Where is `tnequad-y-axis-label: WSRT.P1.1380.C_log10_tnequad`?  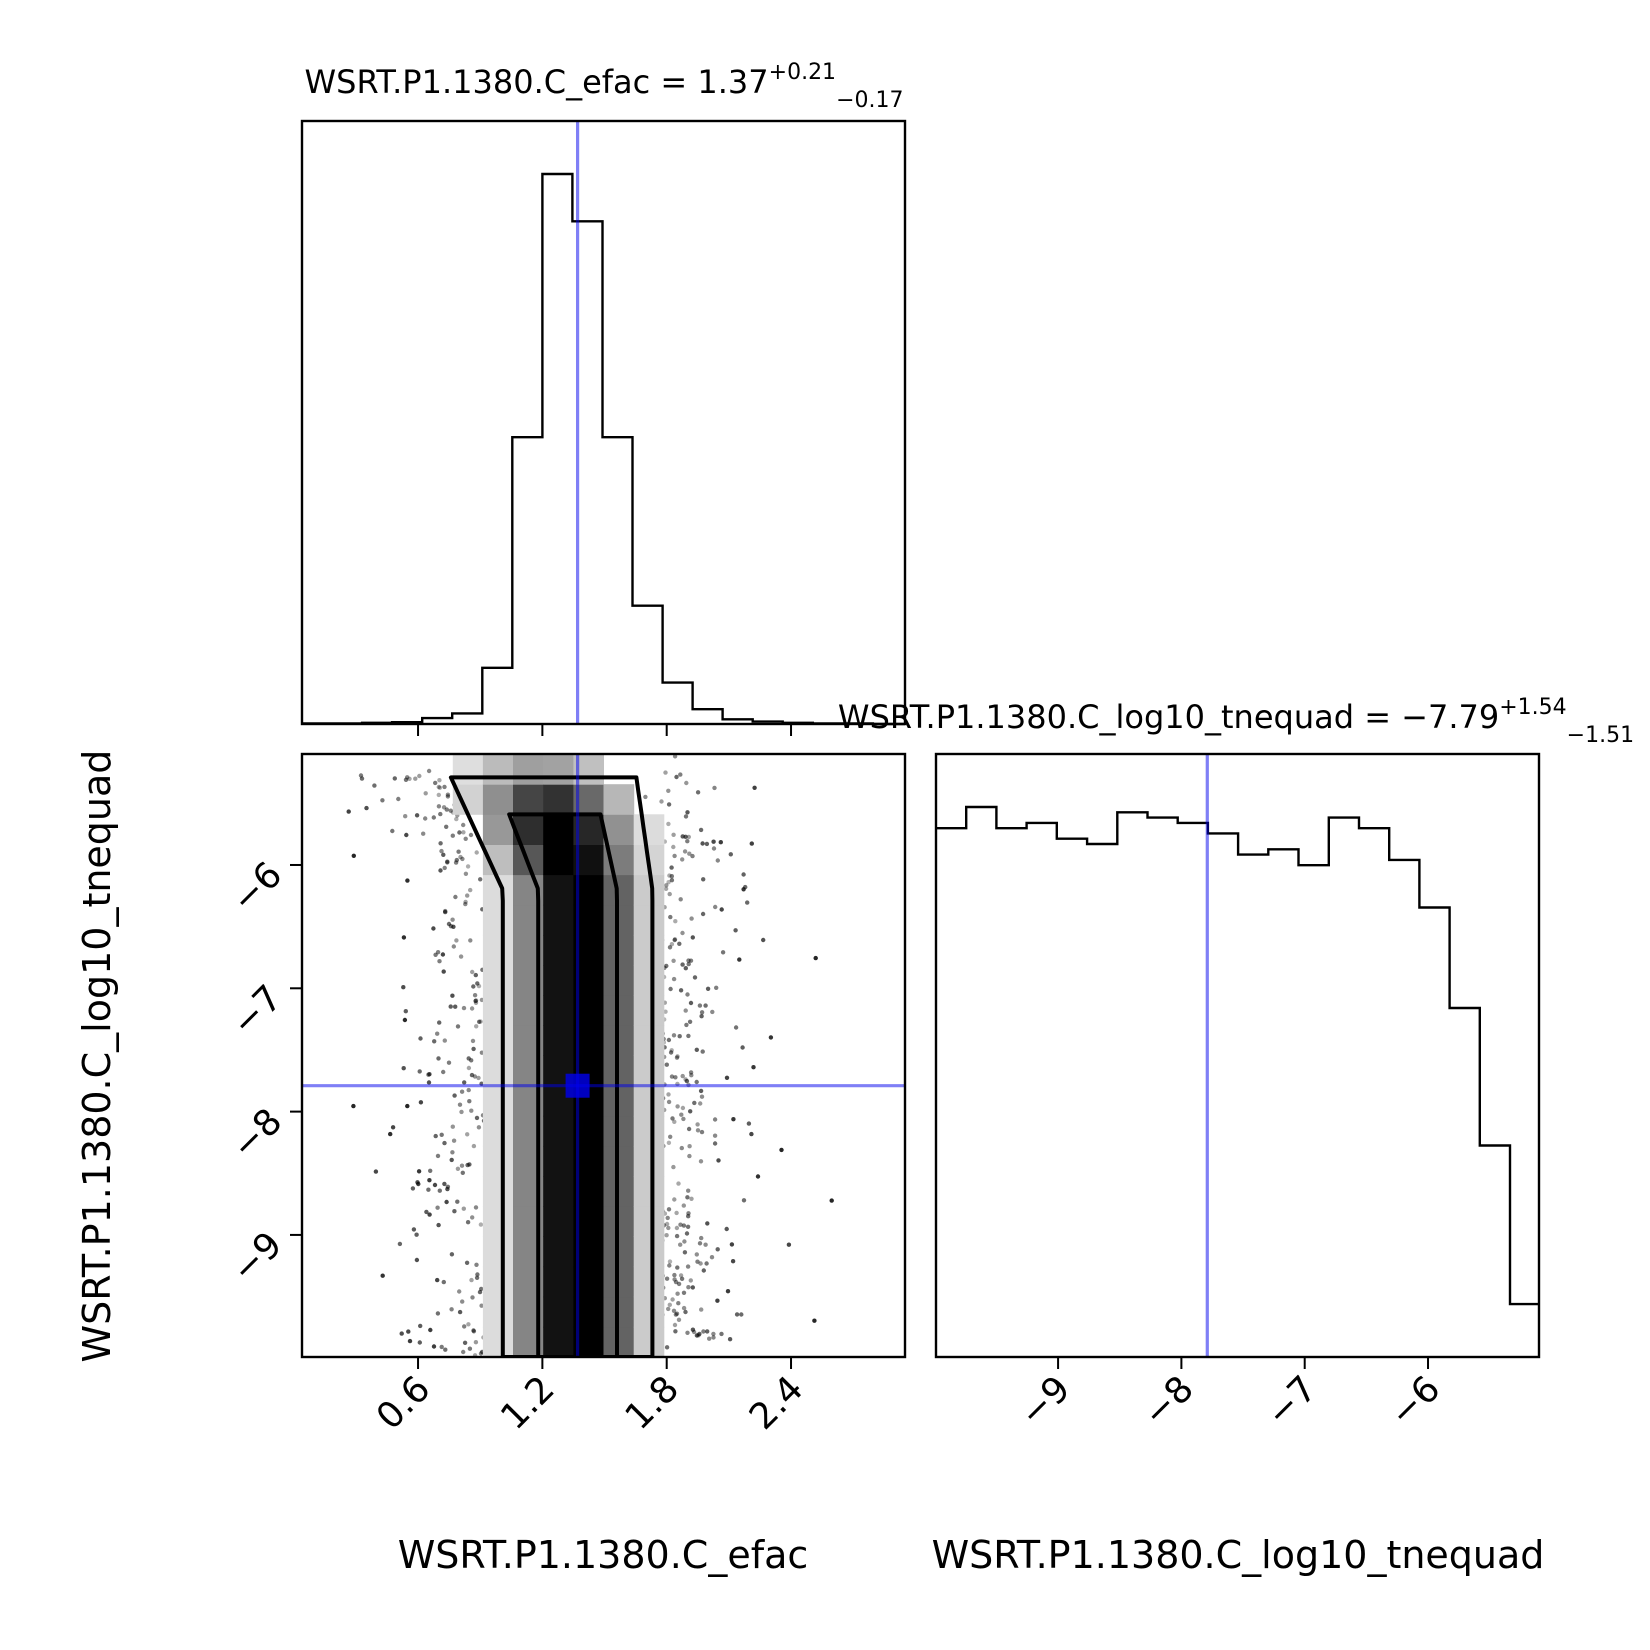 tnequad-y-axis-label: WSRT.P1.1380.C_log10_tnequad is located at coordinates (97, 1056).